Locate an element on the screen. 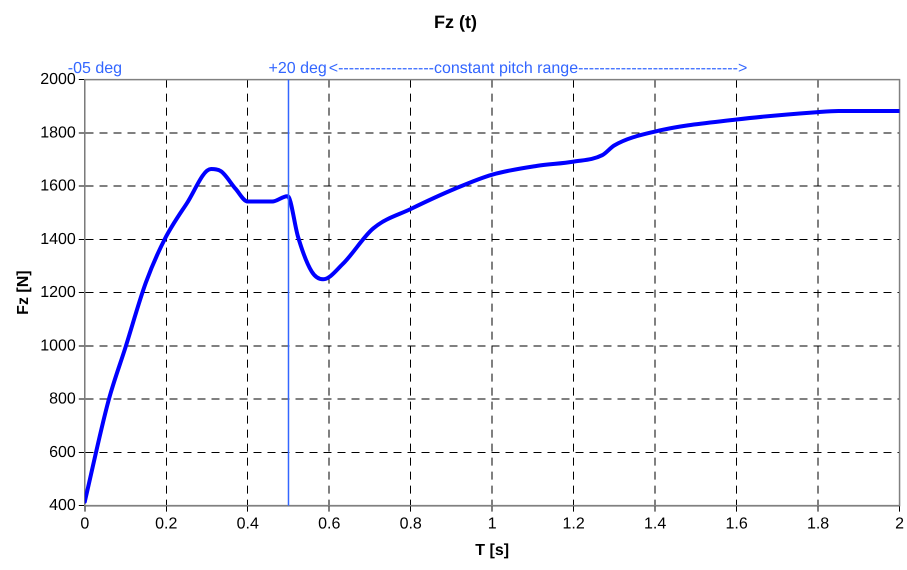 The height and width of the screenshot is (570, 907). y-tick-label: 1800 is located at coordinates (58, 133).